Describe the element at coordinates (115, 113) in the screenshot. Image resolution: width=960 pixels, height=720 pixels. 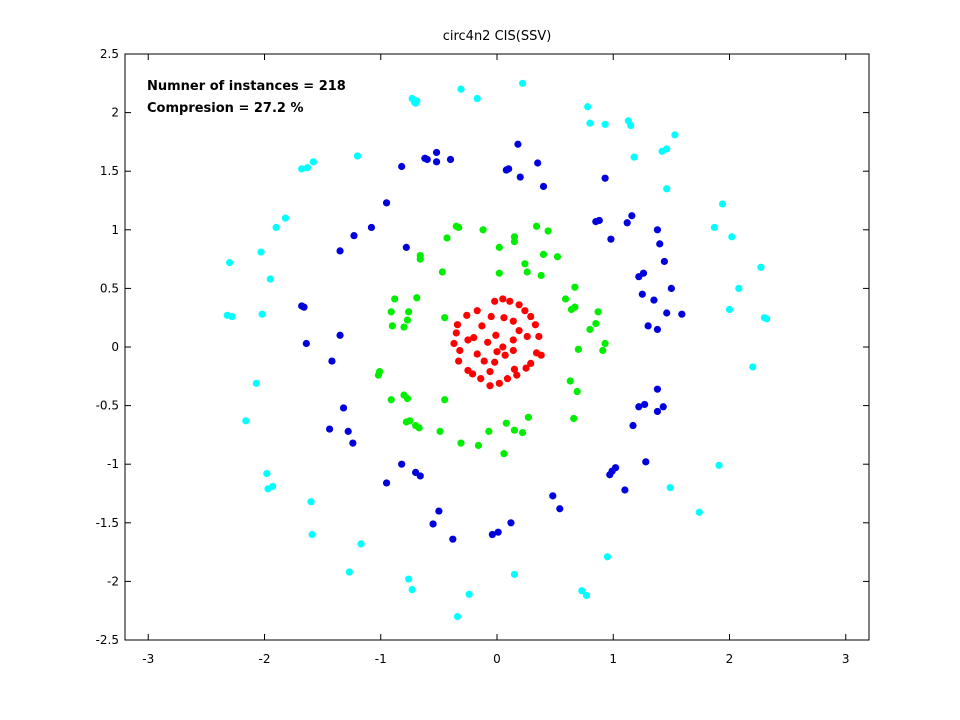
I see `y-tick-label: 2` at that location.